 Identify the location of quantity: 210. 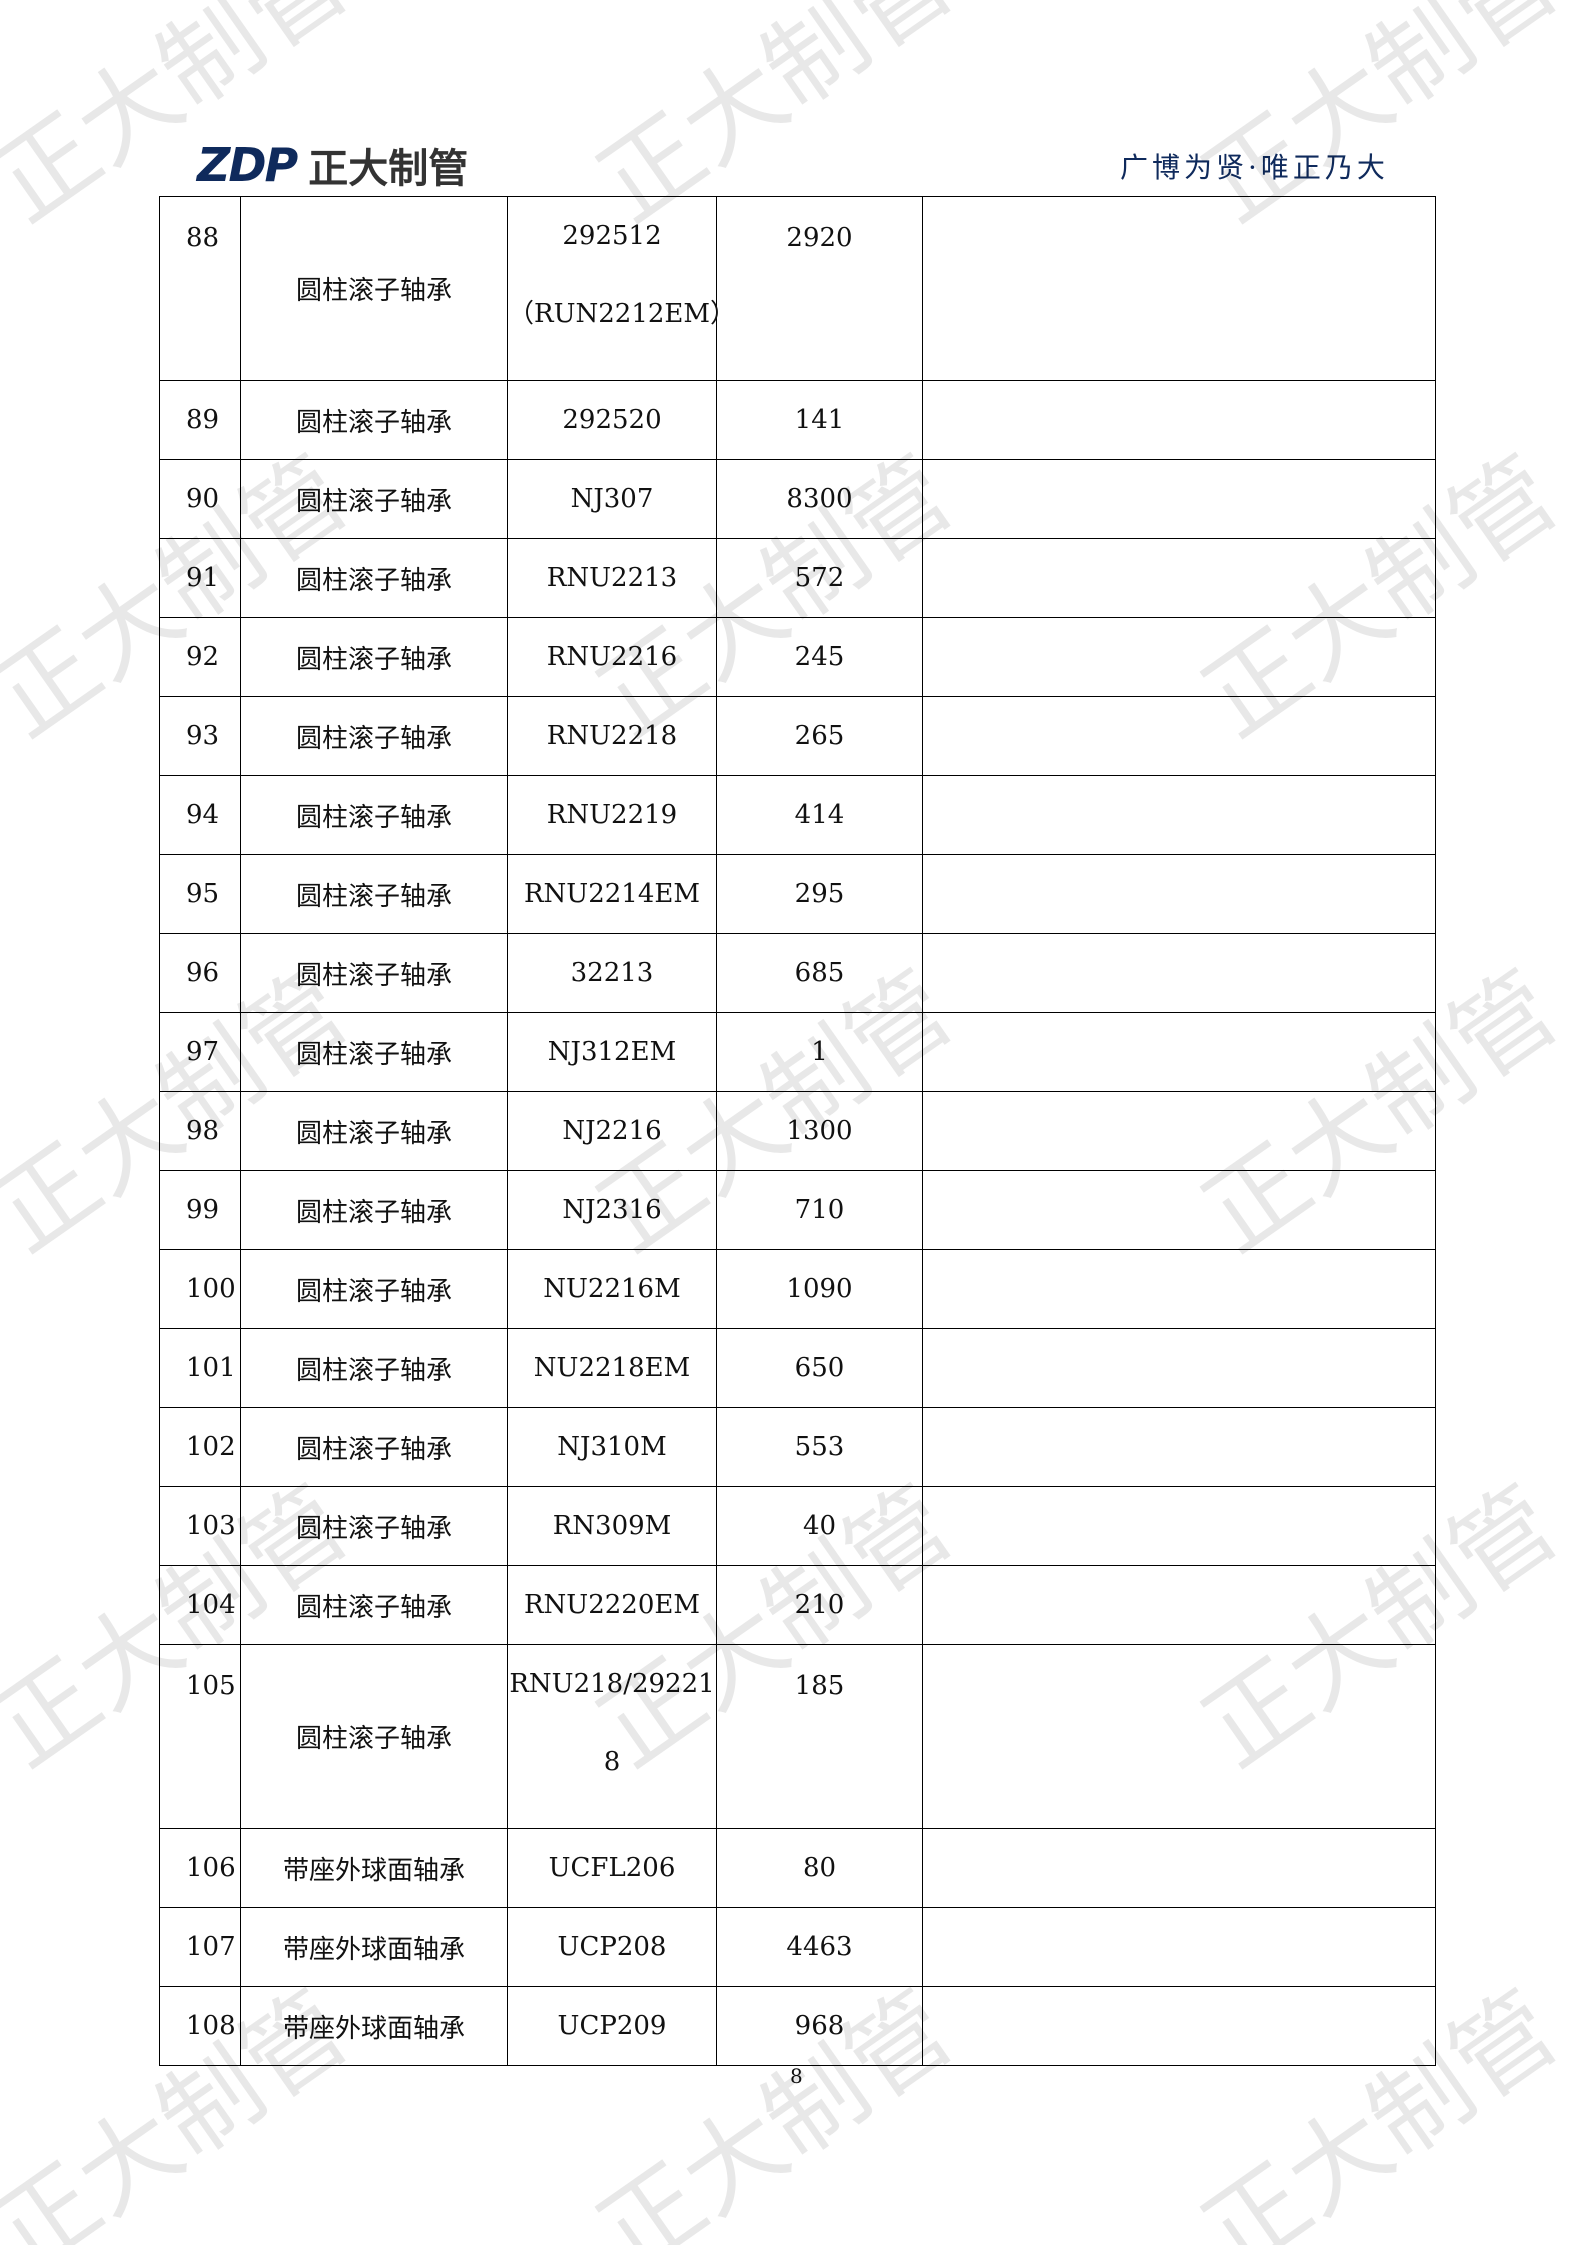
(819, 1605).